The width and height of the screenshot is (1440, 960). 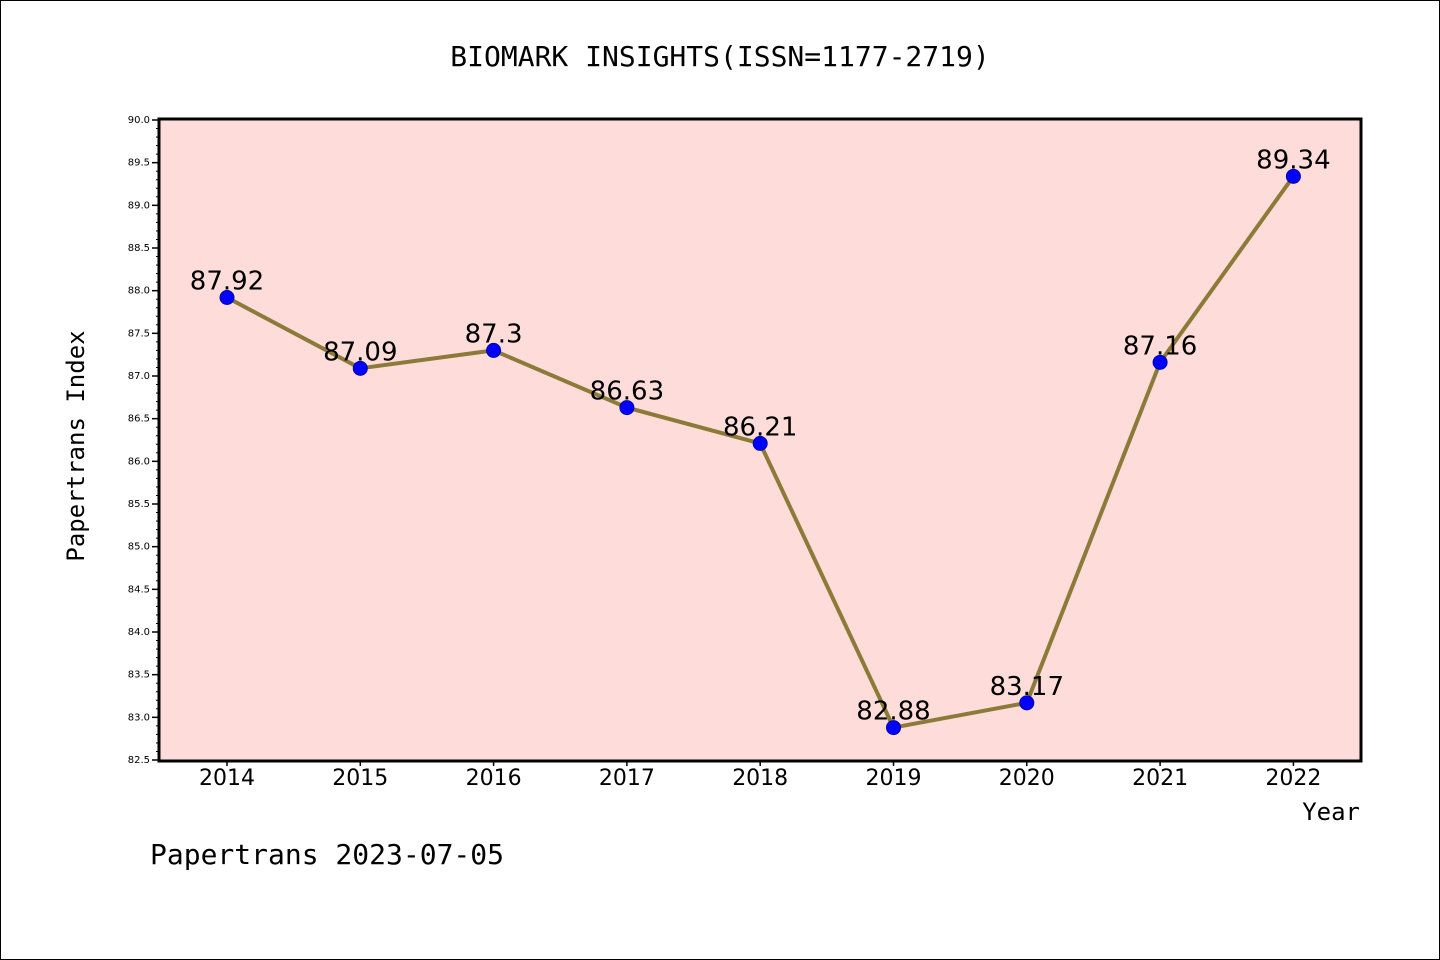 I want to click on y-tick-label: 82.5, so click(x=139, y=760).